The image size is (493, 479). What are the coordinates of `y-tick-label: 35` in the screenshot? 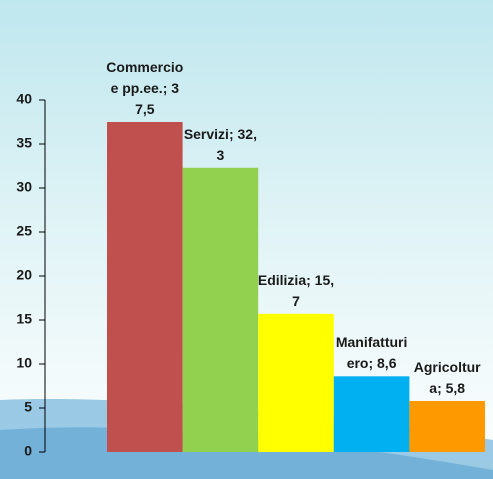 It's located at (24, 143).